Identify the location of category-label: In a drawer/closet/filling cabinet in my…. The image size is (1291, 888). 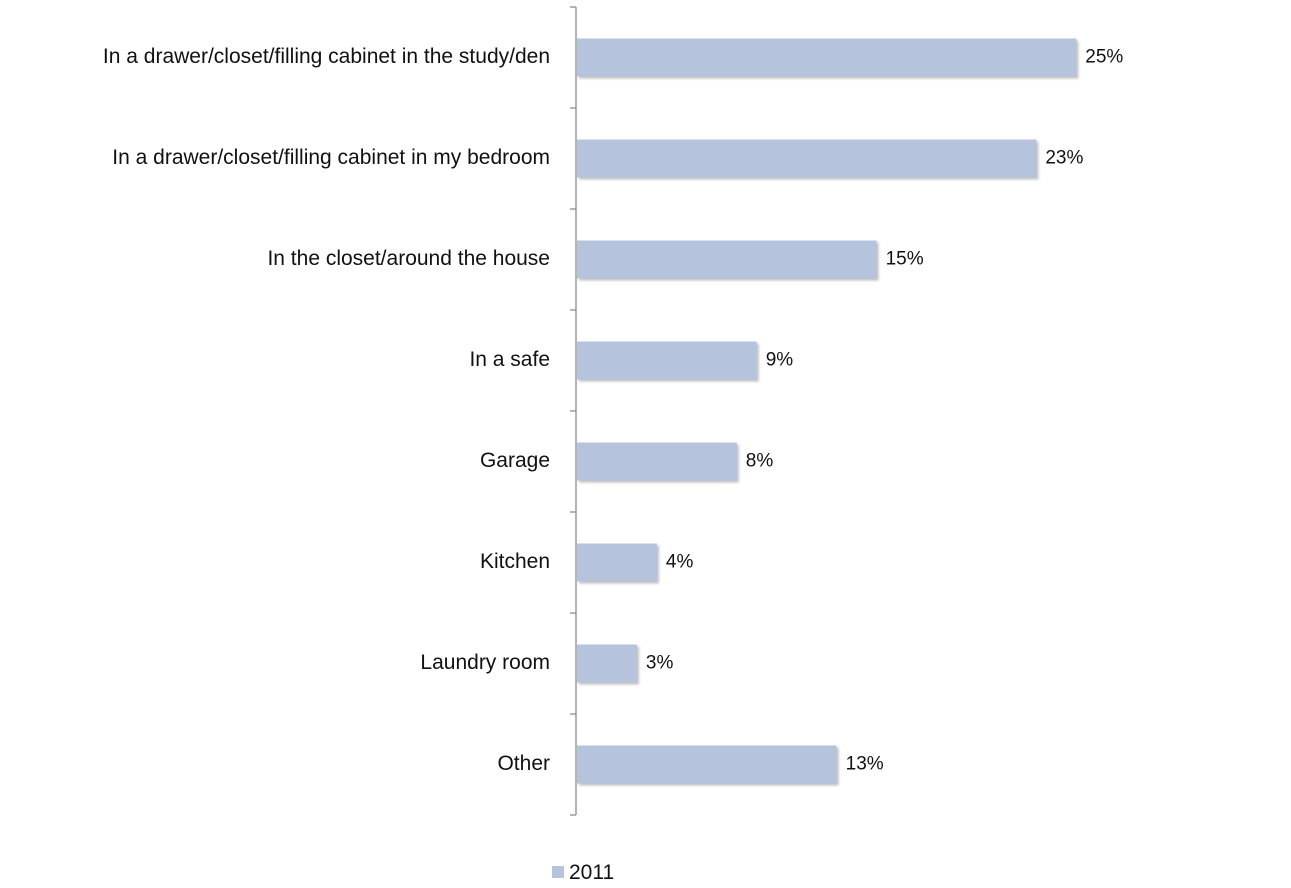
(331, 157).